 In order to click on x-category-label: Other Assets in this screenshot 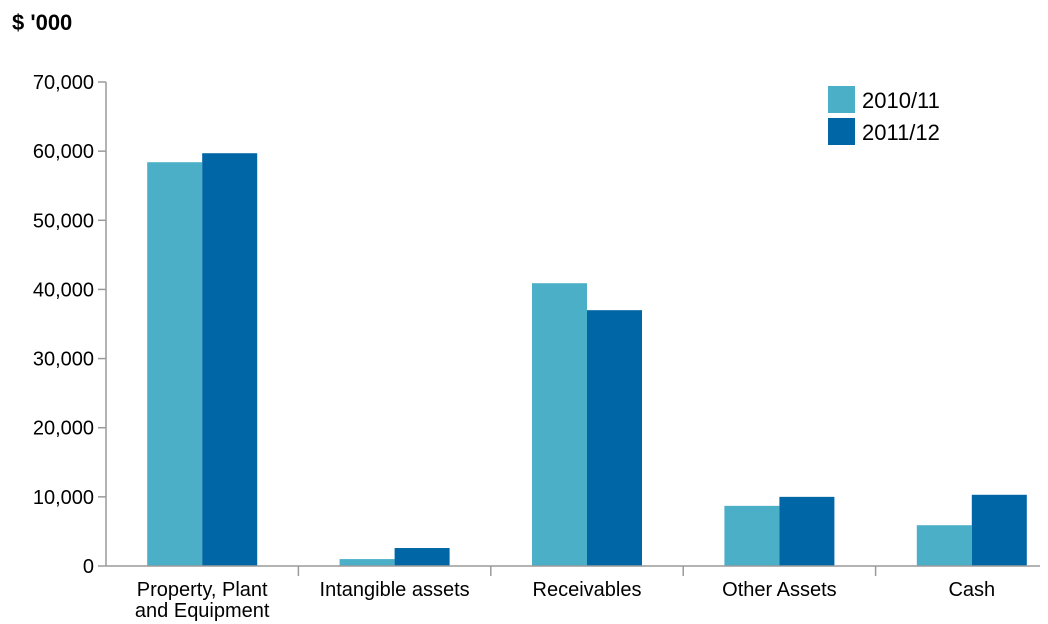, I will do `click(779, 590)`.